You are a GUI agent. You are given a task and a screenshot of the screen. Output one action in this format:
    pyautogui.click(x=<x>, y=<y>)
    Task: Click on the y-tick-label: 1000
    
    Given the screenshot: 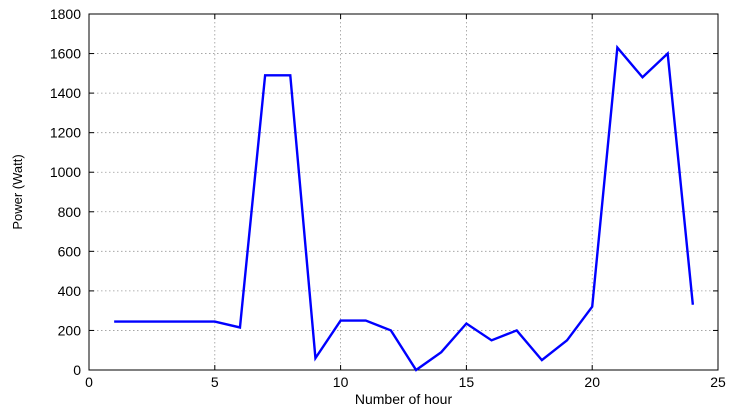 What is the action you would take?
    pyautogui.click(x=65, y=172)
    